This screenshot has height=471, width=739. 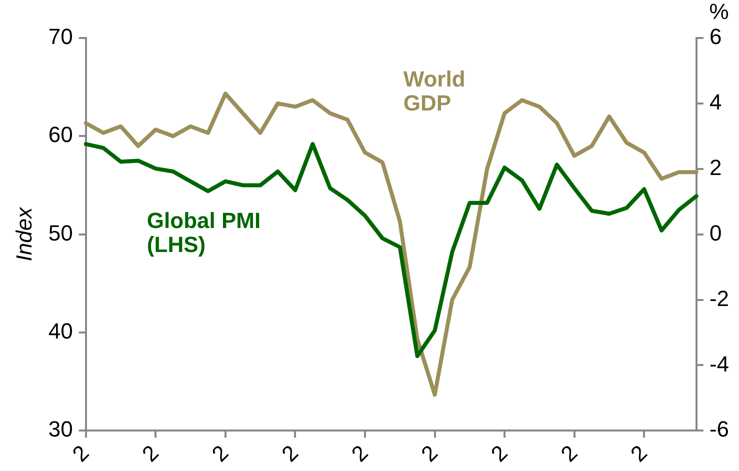 I want to click on y2-tick-label: -2, so click(x=719, y=298).